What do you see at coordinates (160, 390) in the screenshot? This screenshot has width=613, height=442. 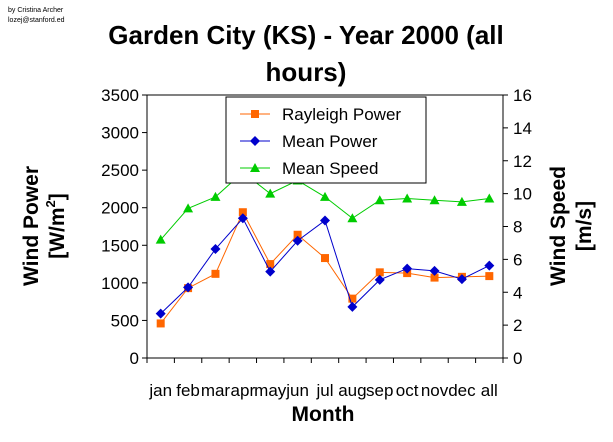 I see `x-axis-tick-label: jan` at bounding box center [160, 390].